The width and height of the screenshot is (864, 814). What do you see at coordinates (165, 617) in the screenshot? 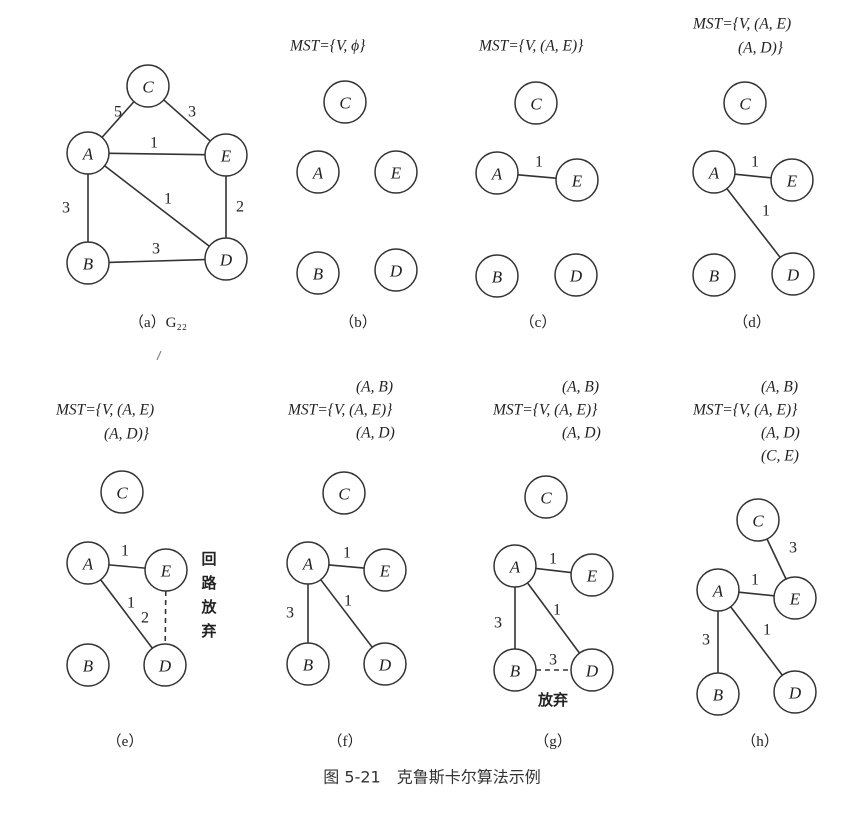
I see `edge-e-d-rejected` at bounding box center [165, 617].